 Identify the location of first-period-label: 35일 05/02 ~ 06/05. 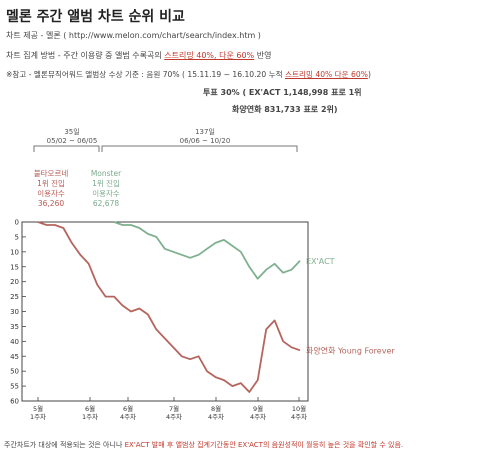
(72, 136).